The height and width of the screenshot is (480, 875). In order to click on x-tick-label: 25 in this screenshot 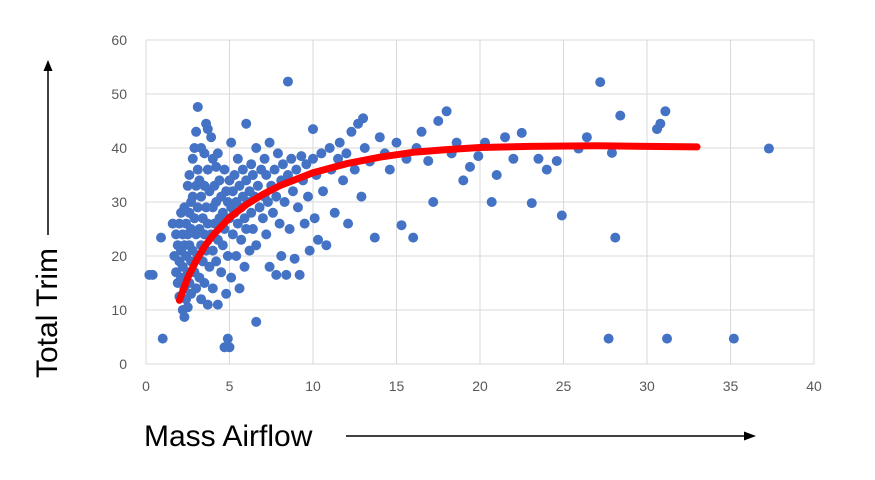, I will do `click(564, 386)`.